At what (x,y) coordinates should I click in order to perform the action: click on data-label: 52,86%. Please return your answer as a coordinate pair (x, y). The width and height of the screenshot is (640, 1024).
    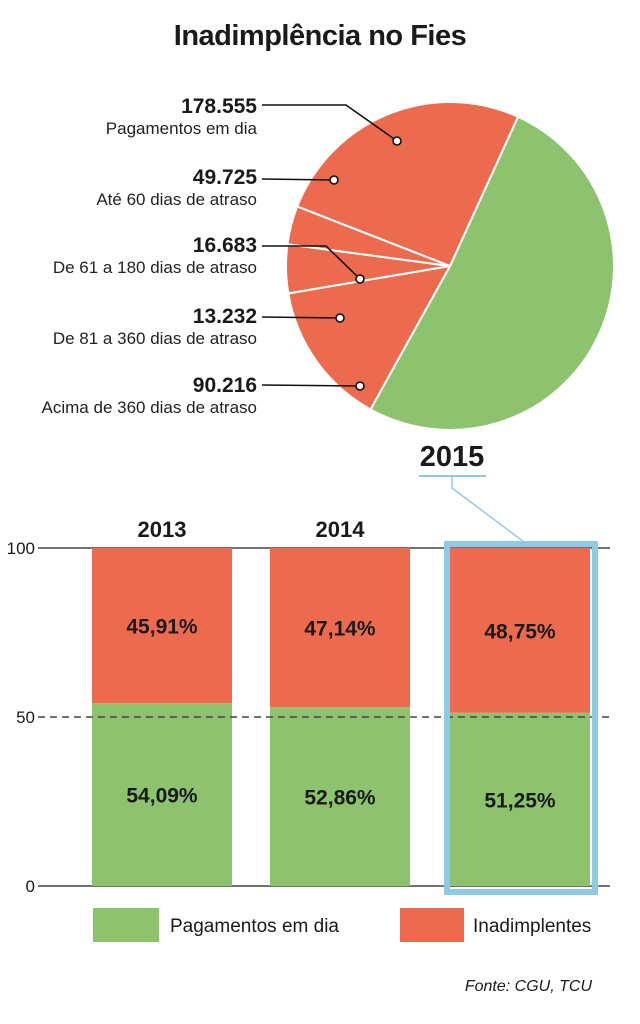
    Looking at the image, I should click on (340, 798).